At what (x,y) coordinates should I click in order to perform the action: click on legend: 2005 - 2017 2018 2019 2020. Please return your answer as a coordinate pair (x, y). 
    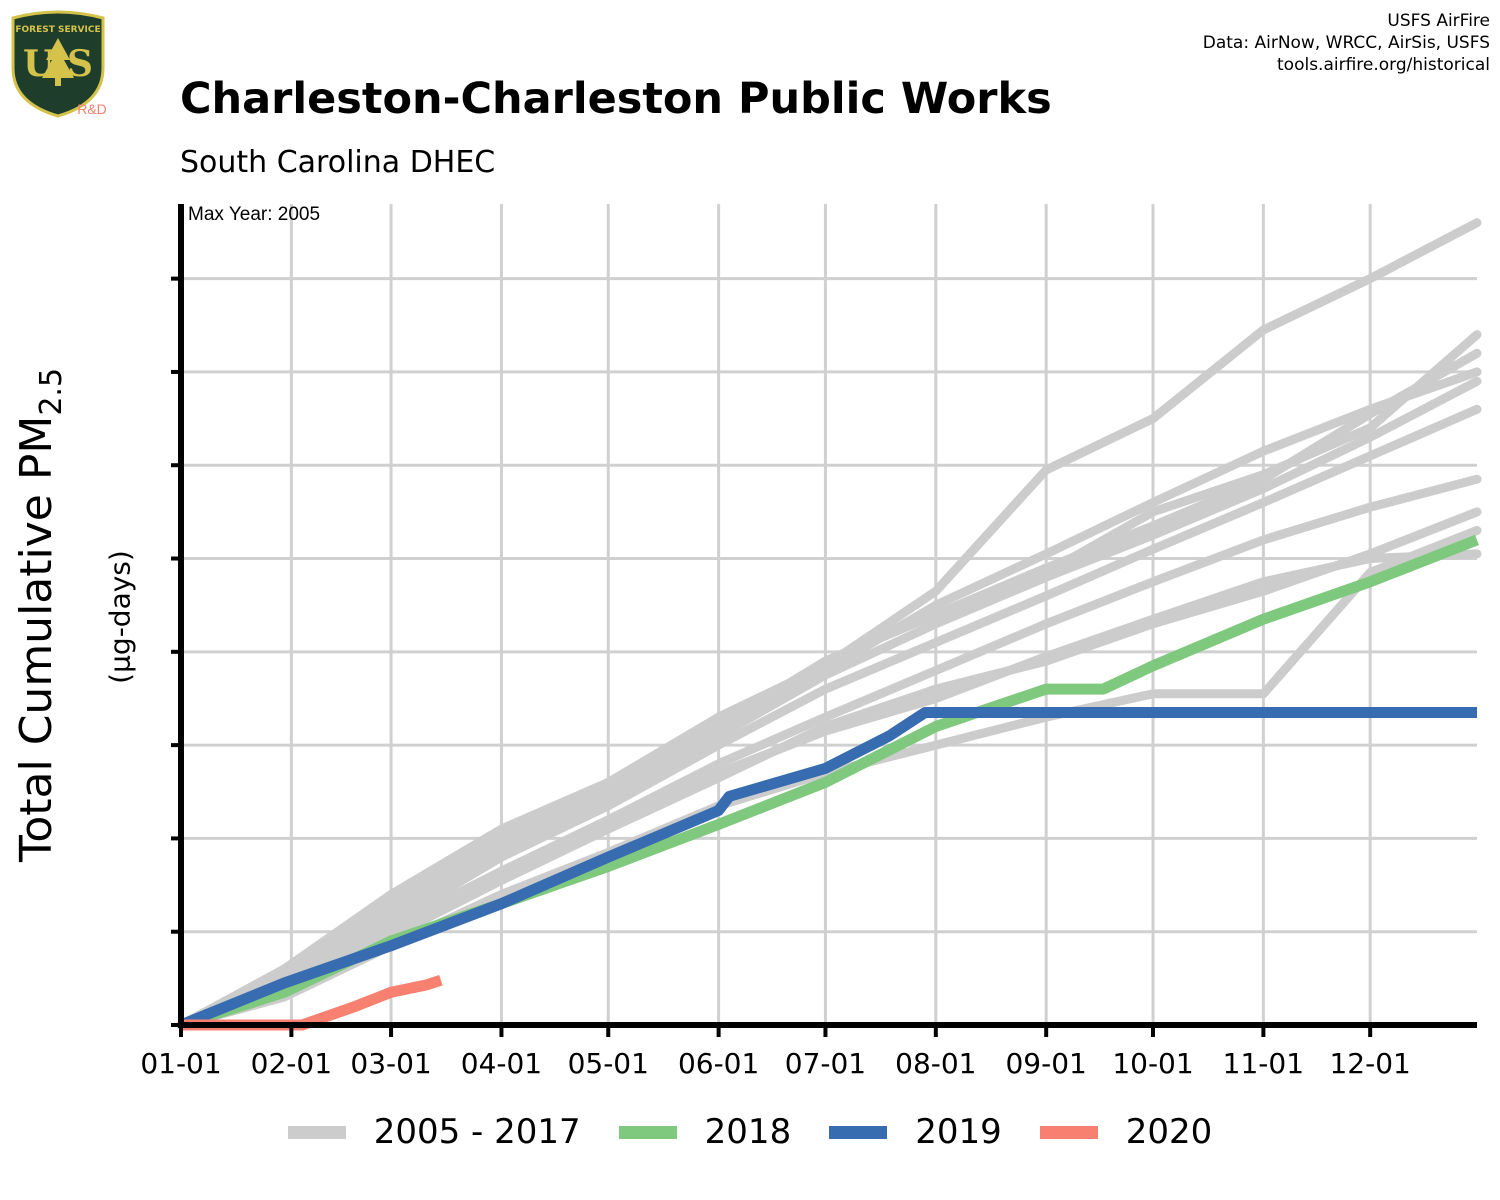
    Looking at the image, I should click on (750, 1132).